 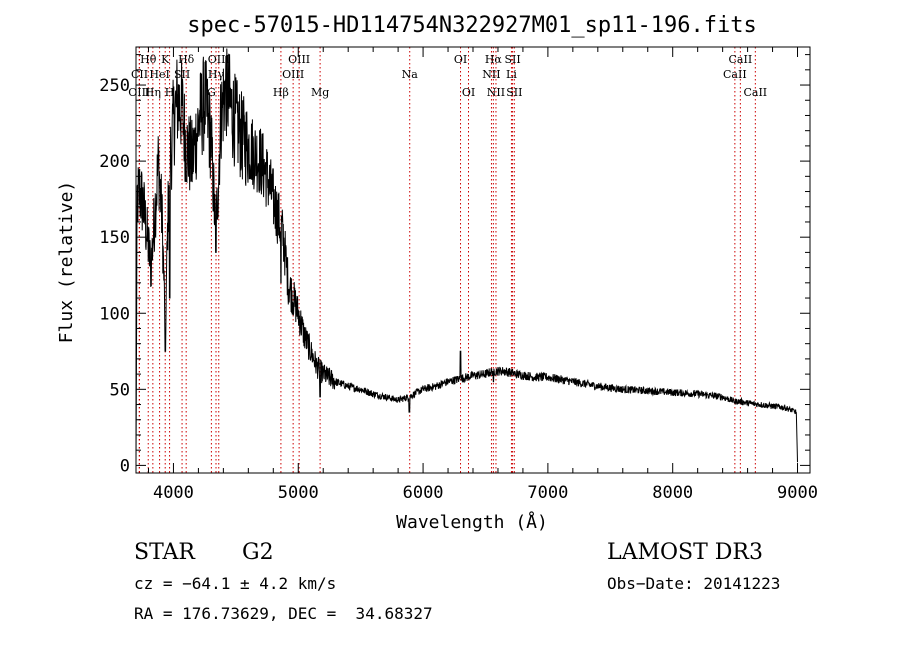 I want to click on line-label: Hδ, so click(x=186, y=59).